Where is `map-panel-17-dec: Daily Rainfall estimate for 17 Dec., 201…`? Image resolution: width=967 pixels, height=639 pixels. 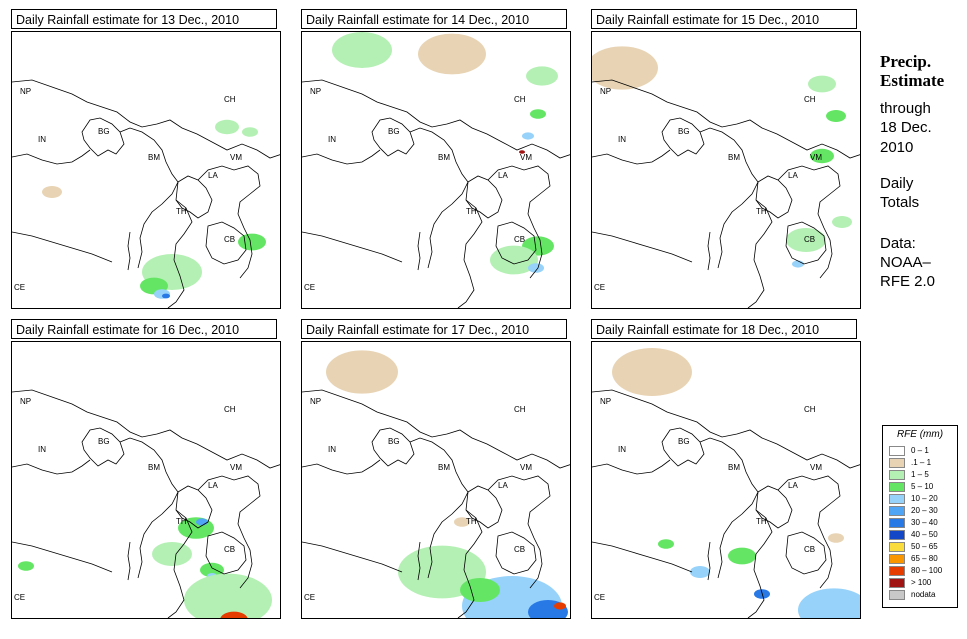
map-panel-17-dec: Daily Rainfall estimate for 17 Dec., 201… is located at coordinates (436, 469).